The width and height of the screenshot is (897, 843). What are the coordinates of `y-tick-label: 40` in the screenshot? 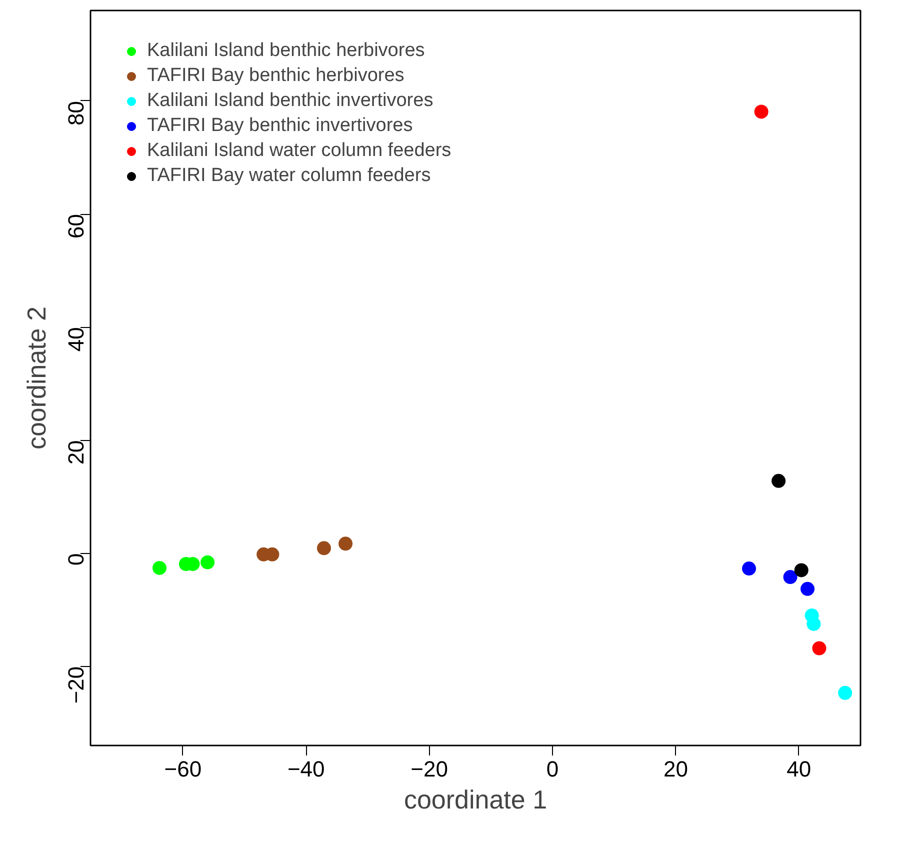 It's located at (76, 339).